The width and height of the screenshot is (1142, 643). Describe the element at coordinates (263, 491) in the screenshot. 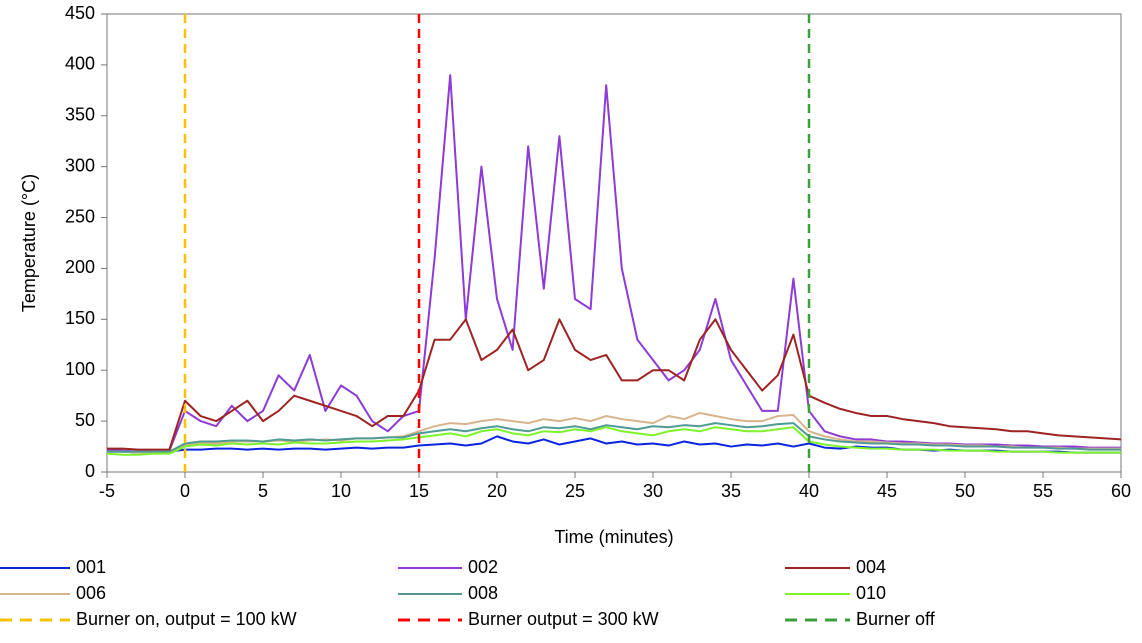

I see `x-tick-label: 5` at that location.